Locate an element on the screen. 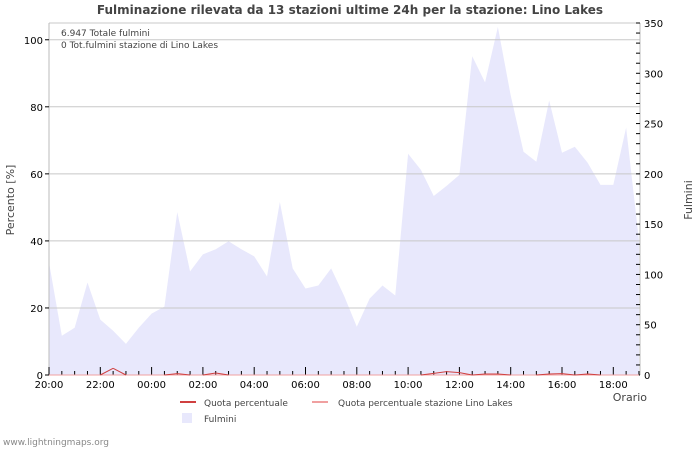  x-tick-label: 00:00 is located at coordinates (151, 385).